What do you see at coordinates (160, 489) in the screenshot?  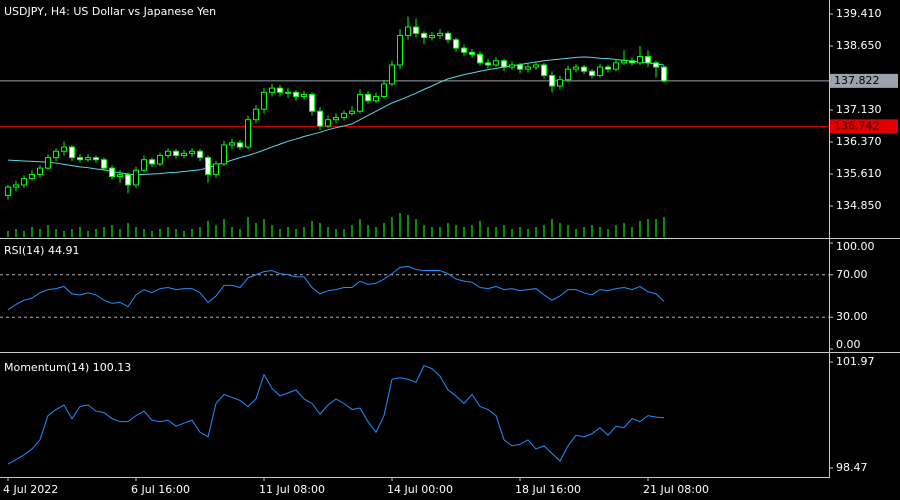 I see `x-tick-label: 6 Jul 16:00` at bounding box center [160, 489].